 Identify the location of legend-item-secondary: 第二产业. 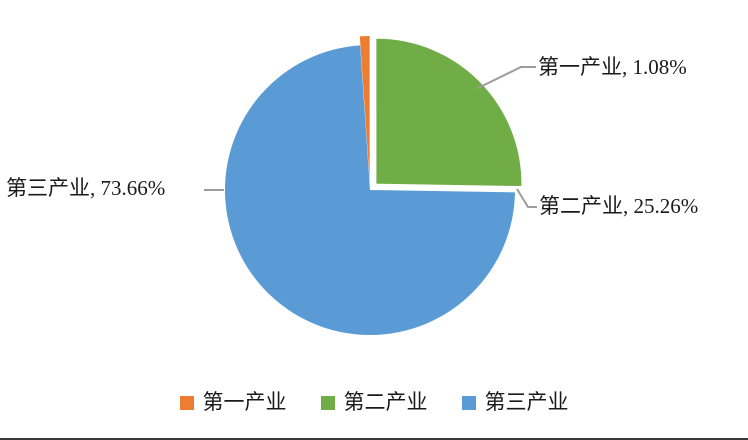
(374, 402).